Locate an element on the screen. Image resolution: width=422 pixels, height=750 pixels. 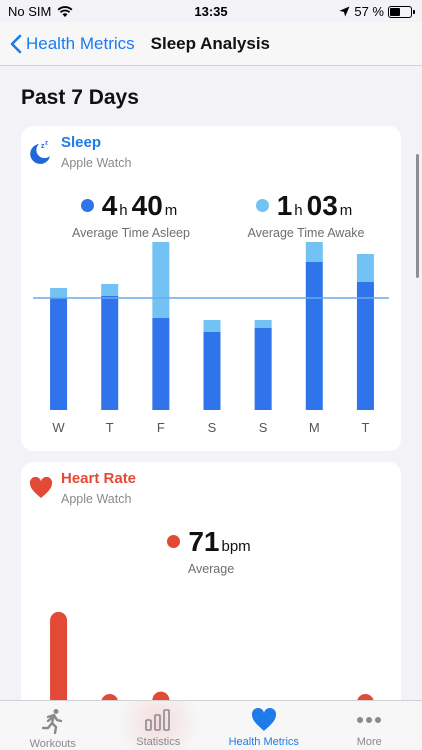
x-tick-label: W is located at coordinates (58, 427).